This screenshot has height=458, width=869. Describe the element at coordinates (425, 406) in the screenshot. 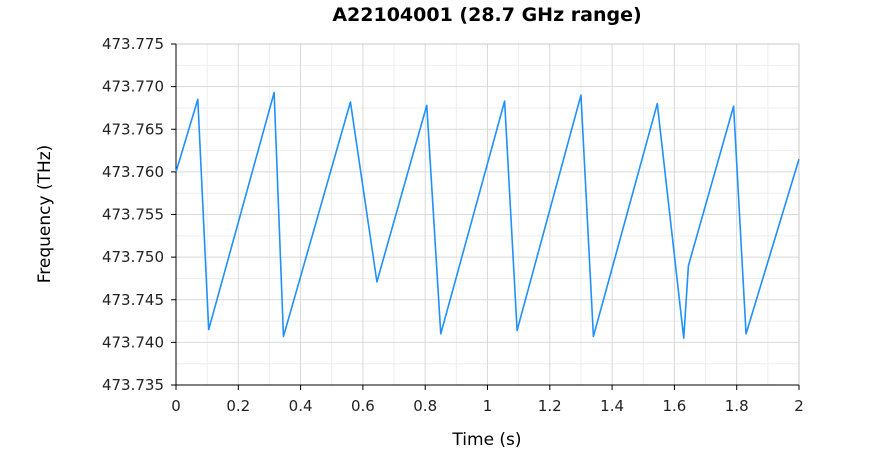

I see `x-tick-label: 0.8` at that location.